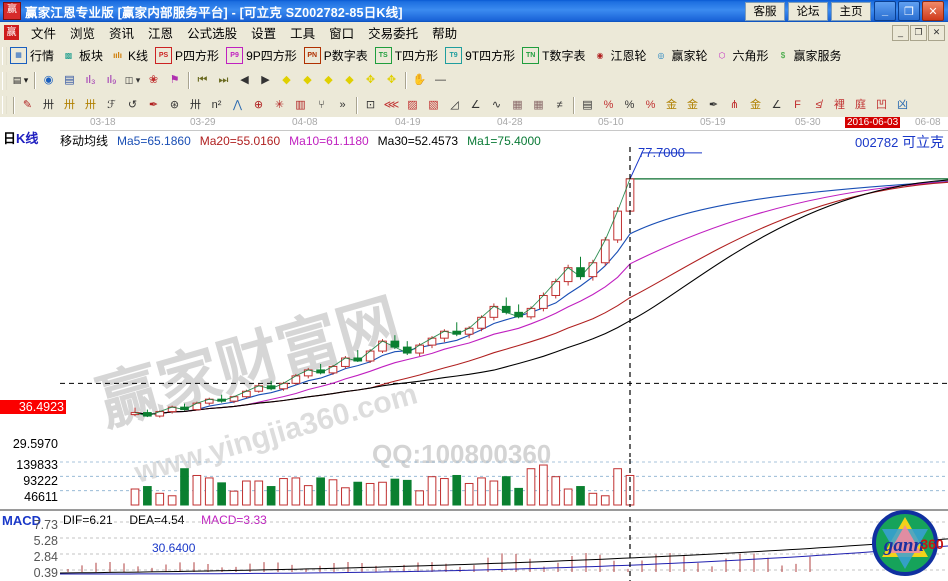  What do you see at coordinates (300, 104) in the screenshot?
I see `matrix-icon: ▥` at bounding box center [300, 104].